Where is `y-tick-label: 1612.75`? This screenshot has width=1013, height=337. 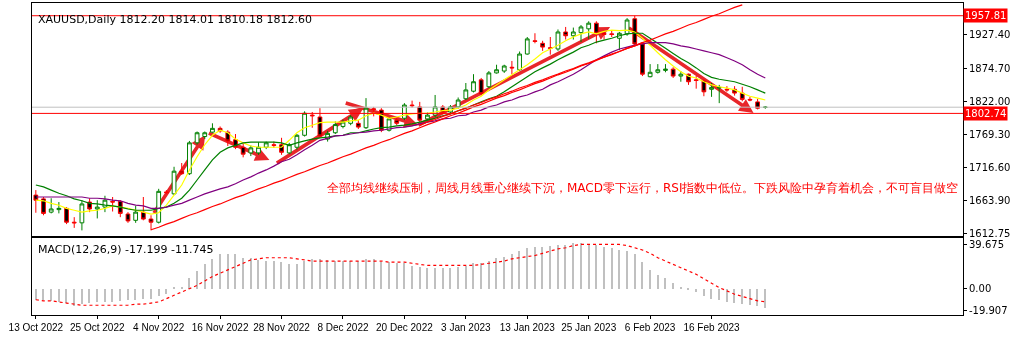 y-tick-label: 1612.75 is located at coordinates (990, 233).